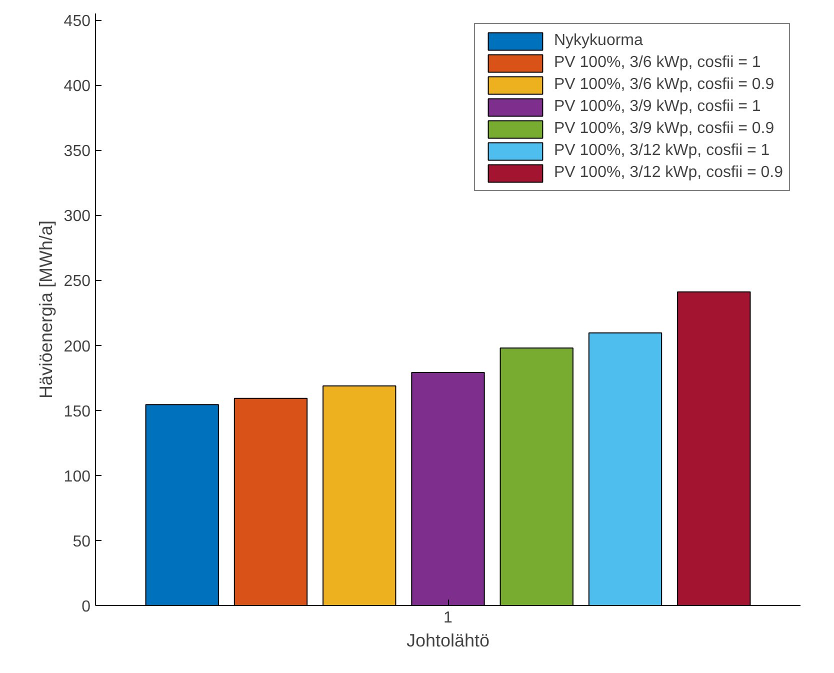  I want to click on legend-label: PV 100%, 3/6 kWp, cosfii = 0.9, so click(664, 85).